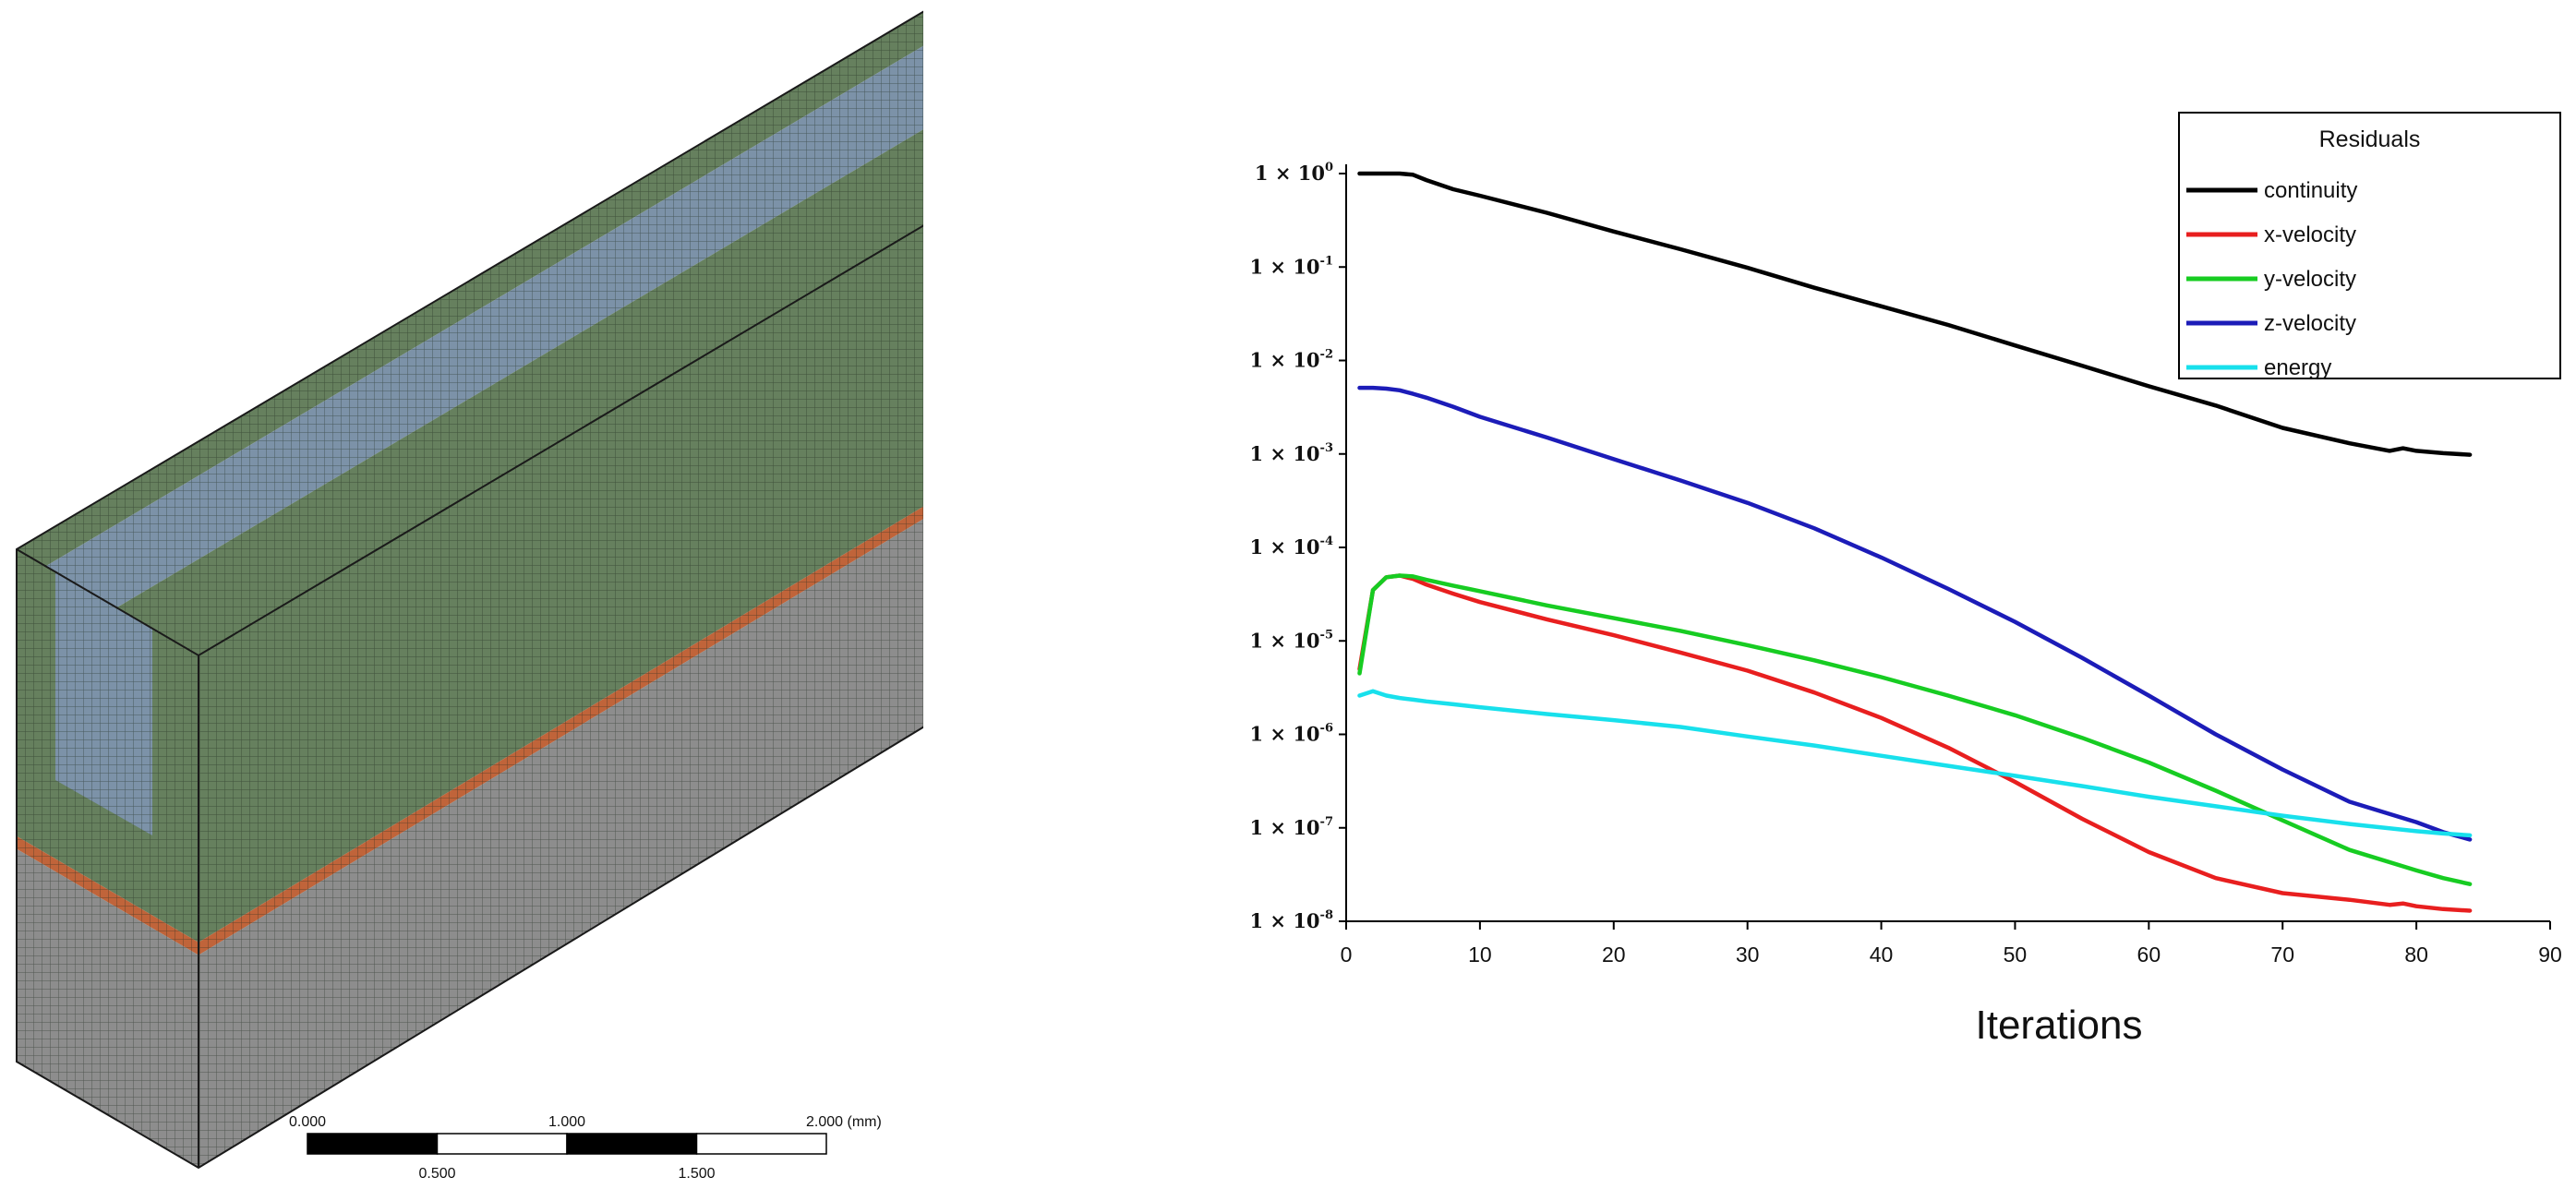 This screenshot has height=1201, width=2576. What do you see at coordinates (2016, 955) in the screenshot?
I see `x-tick-label: 50` at bounding box center [2016, 955].